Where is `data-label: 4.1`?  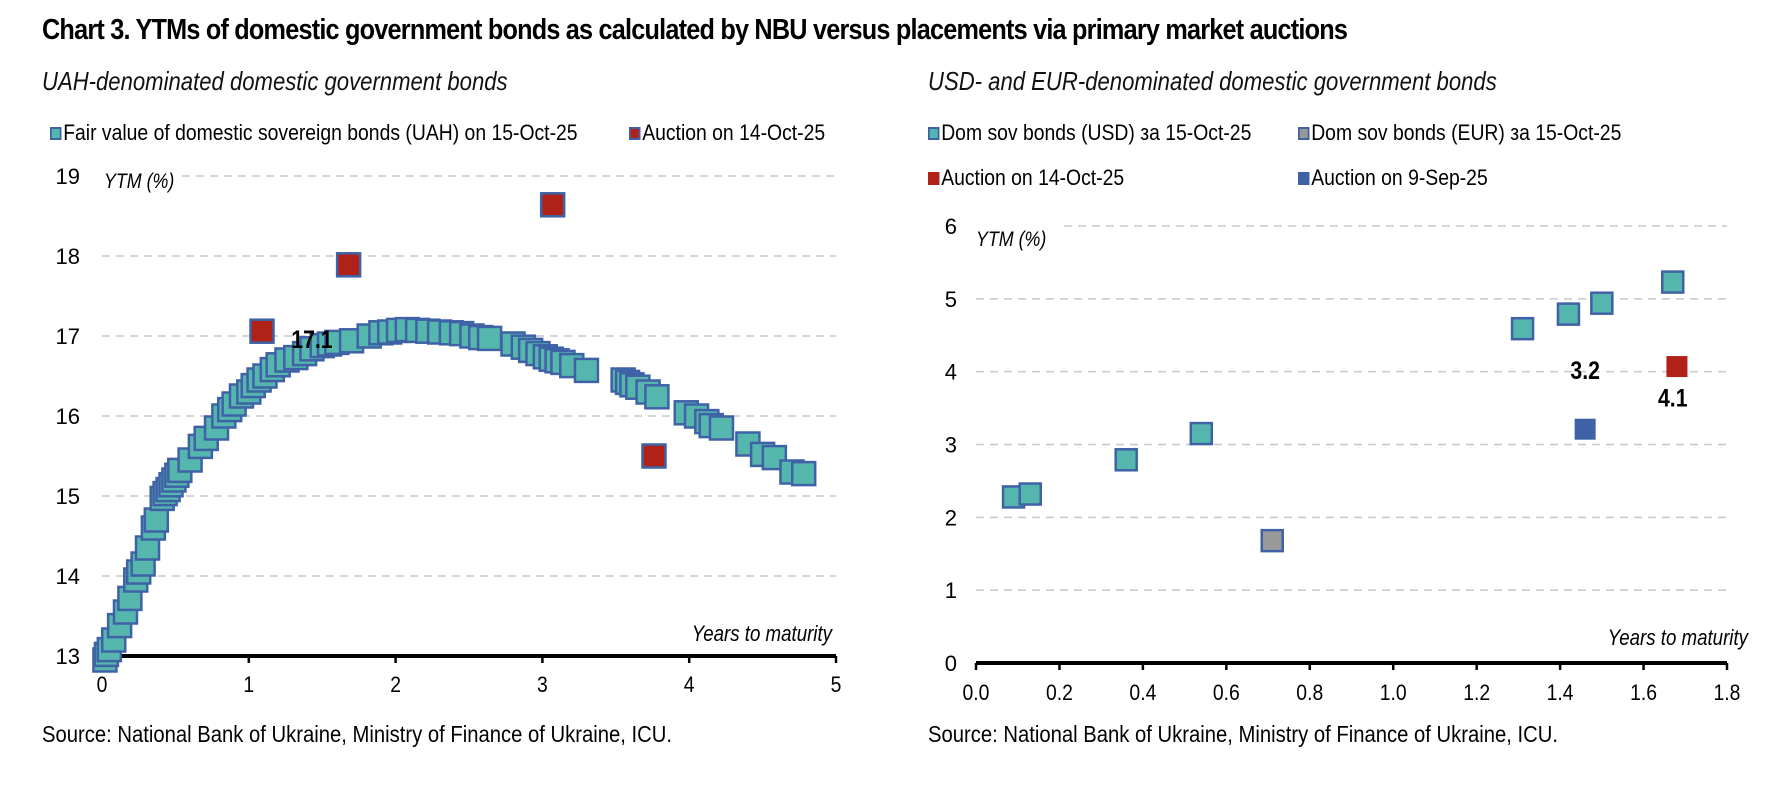 data-label: 4.1 is located at coordinates (1673, 398).